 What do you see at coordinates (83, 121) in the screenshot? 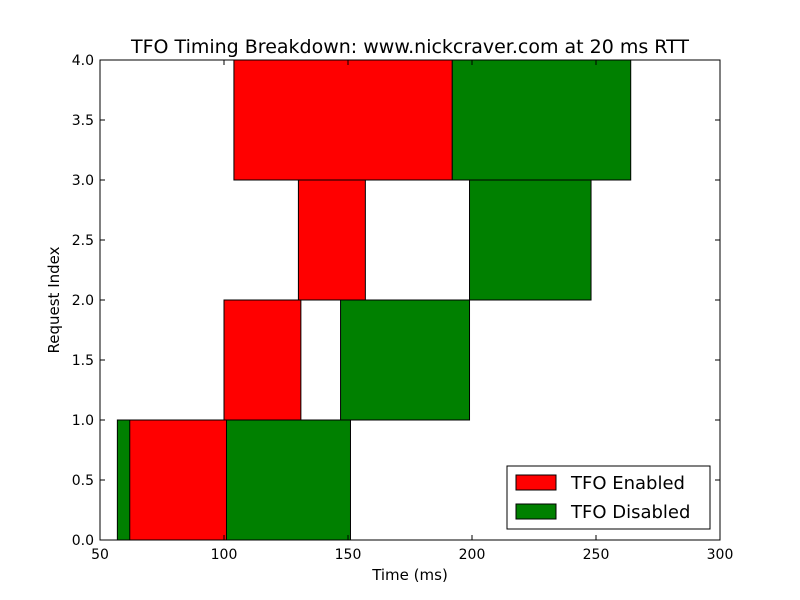
I see `y-tick-label: 3.5` at bounding box center [83, 121].